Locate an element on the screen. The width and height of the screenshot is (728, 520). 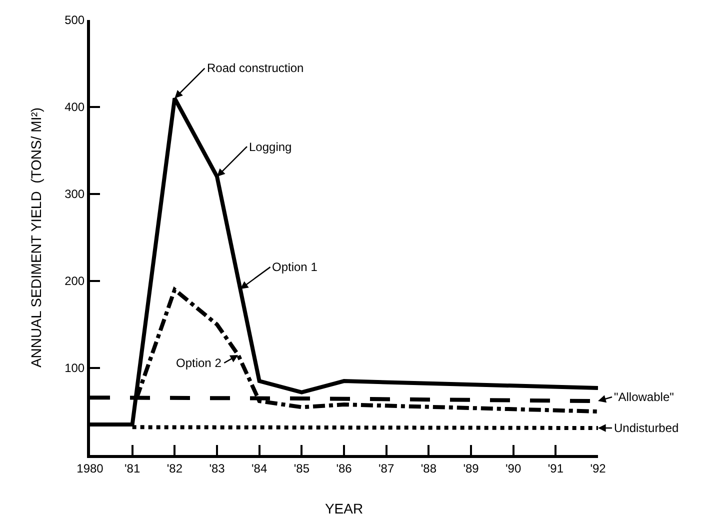
x-tick-label: '82 is located at coordinates (174, 468).